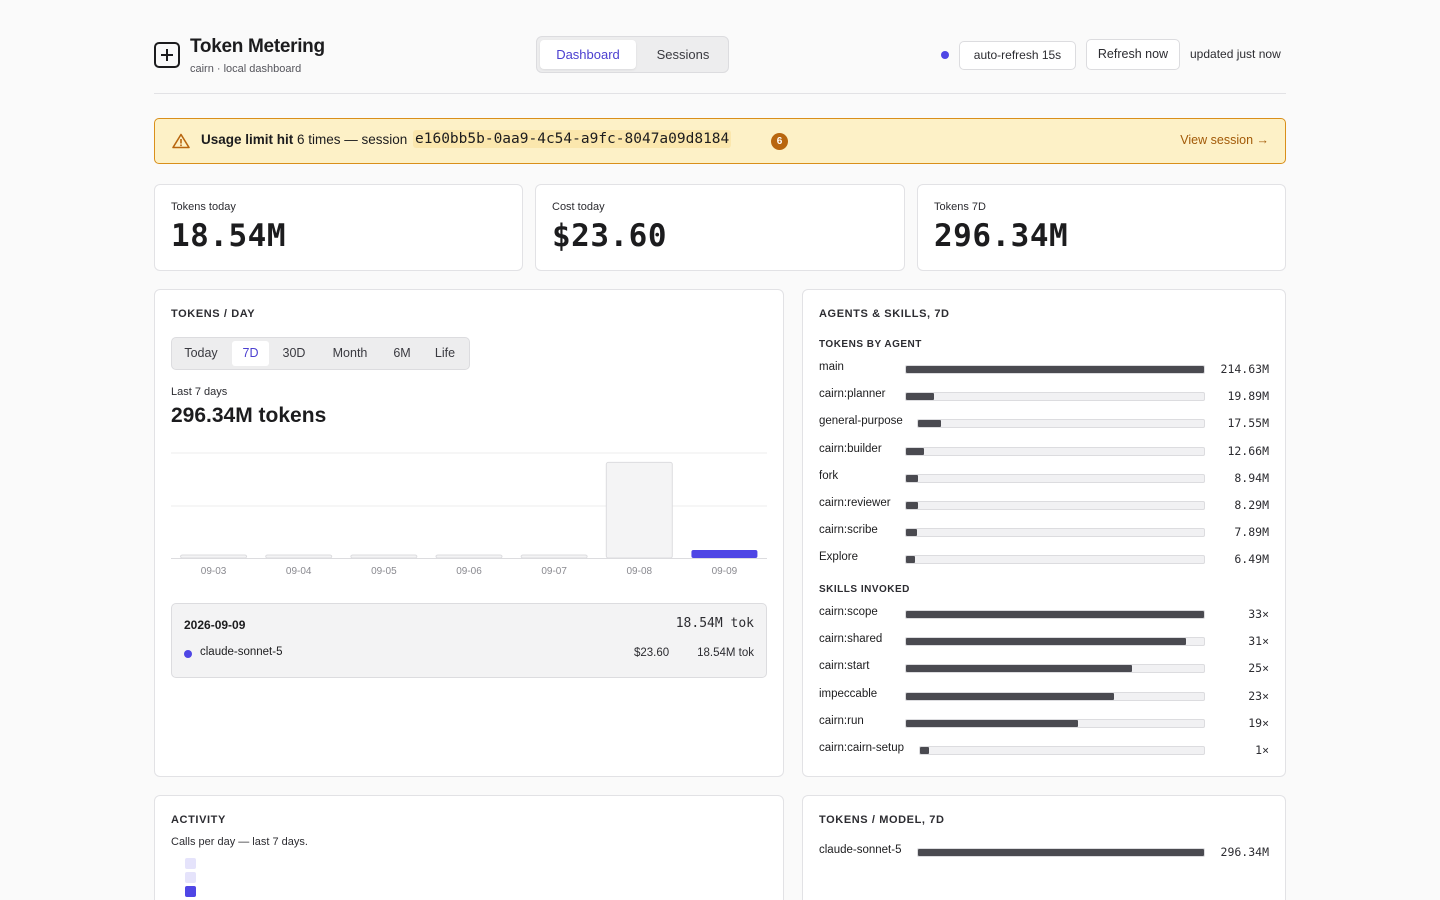 Image resolution: width=1440 pixels, height=900 pixels. Describe the element at coordinates (201, 353) in the screenshot. I see `range-today: Today` at that location.